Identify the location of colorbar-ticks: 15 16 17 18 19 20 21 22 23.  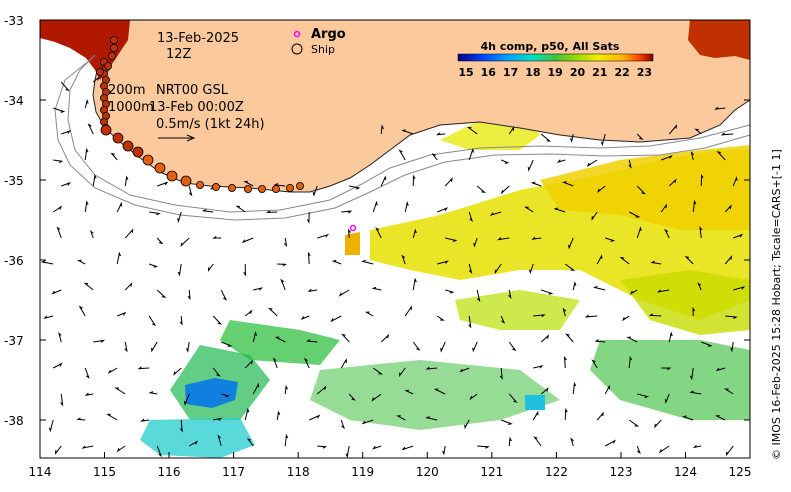
(555, 72).